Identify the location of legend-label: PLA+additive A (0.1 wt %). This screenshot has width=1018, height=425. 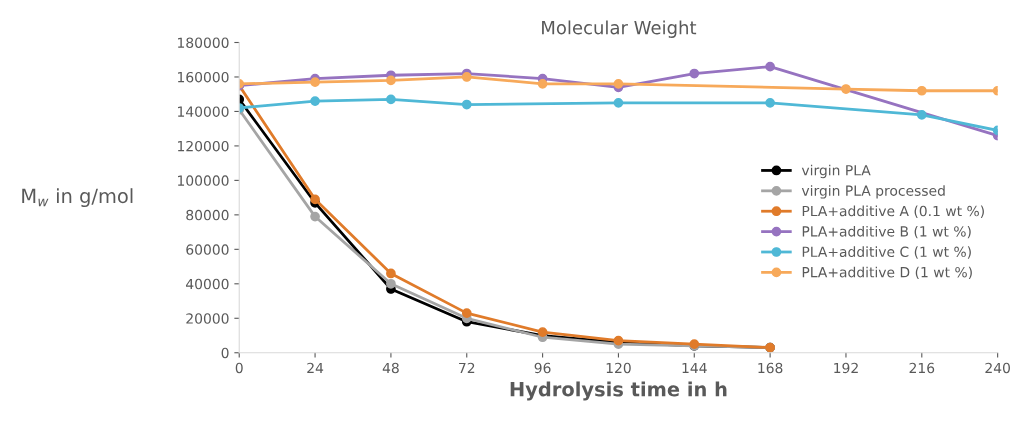
(893, 211).